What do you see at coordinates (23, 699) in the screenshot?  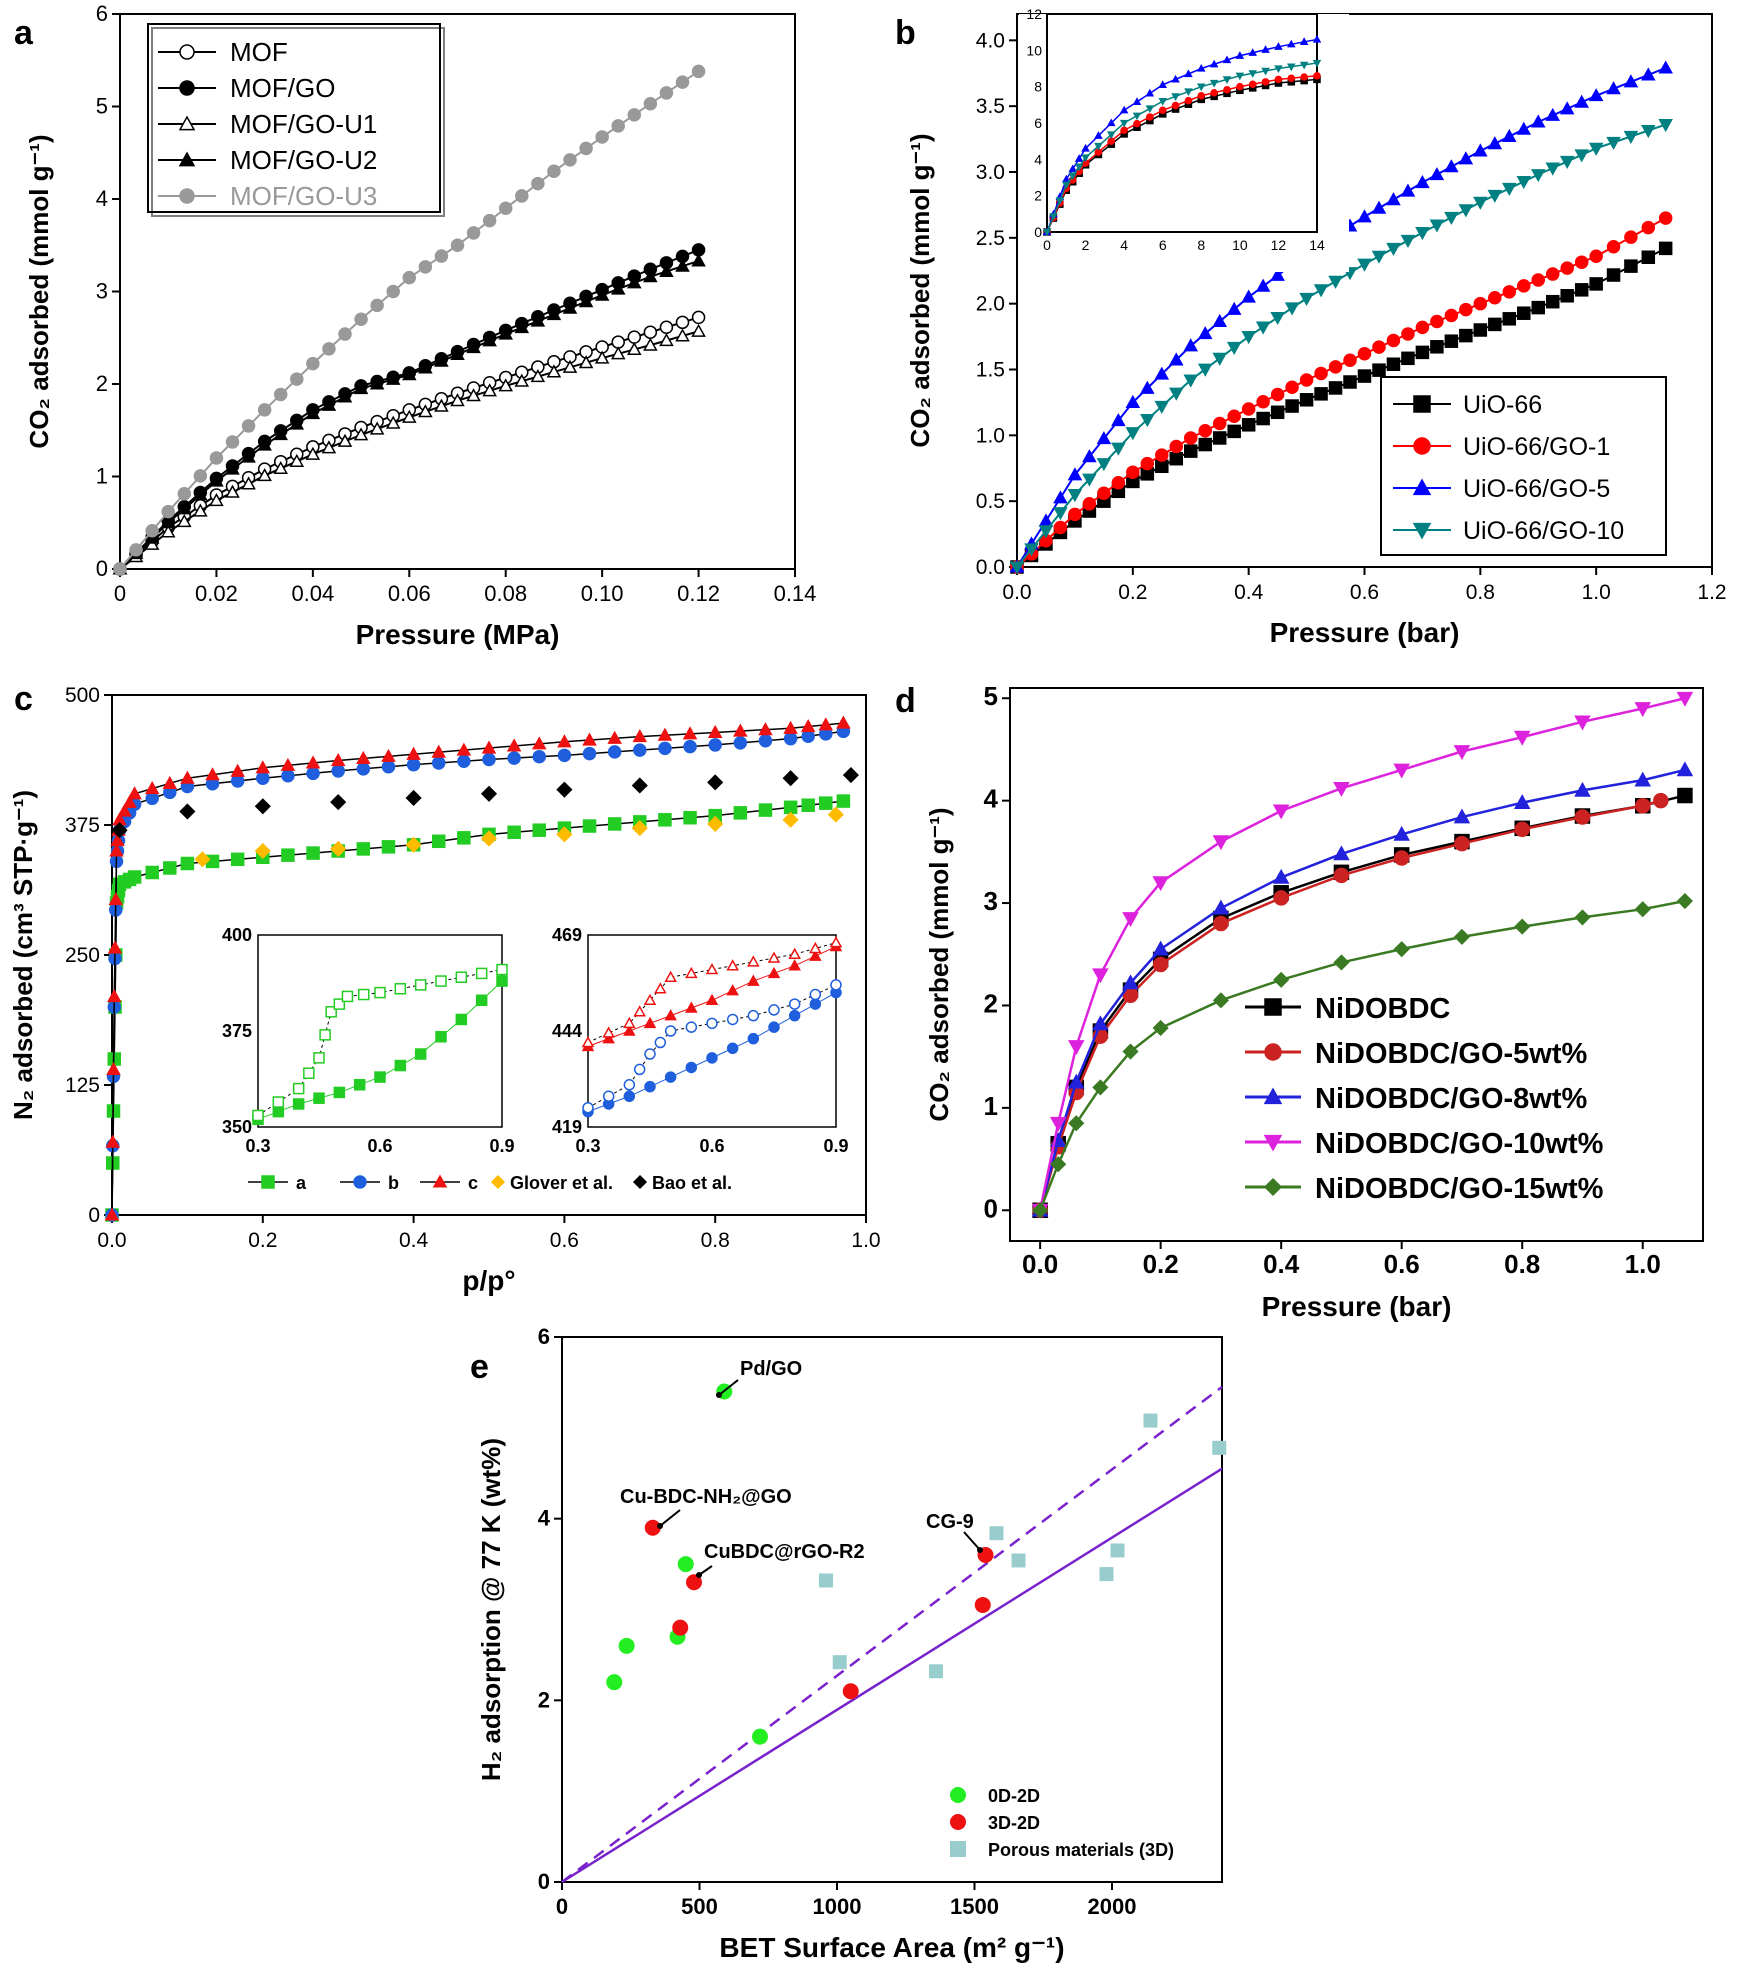 I see `panel-label: c` at bounding box center [23, 699].